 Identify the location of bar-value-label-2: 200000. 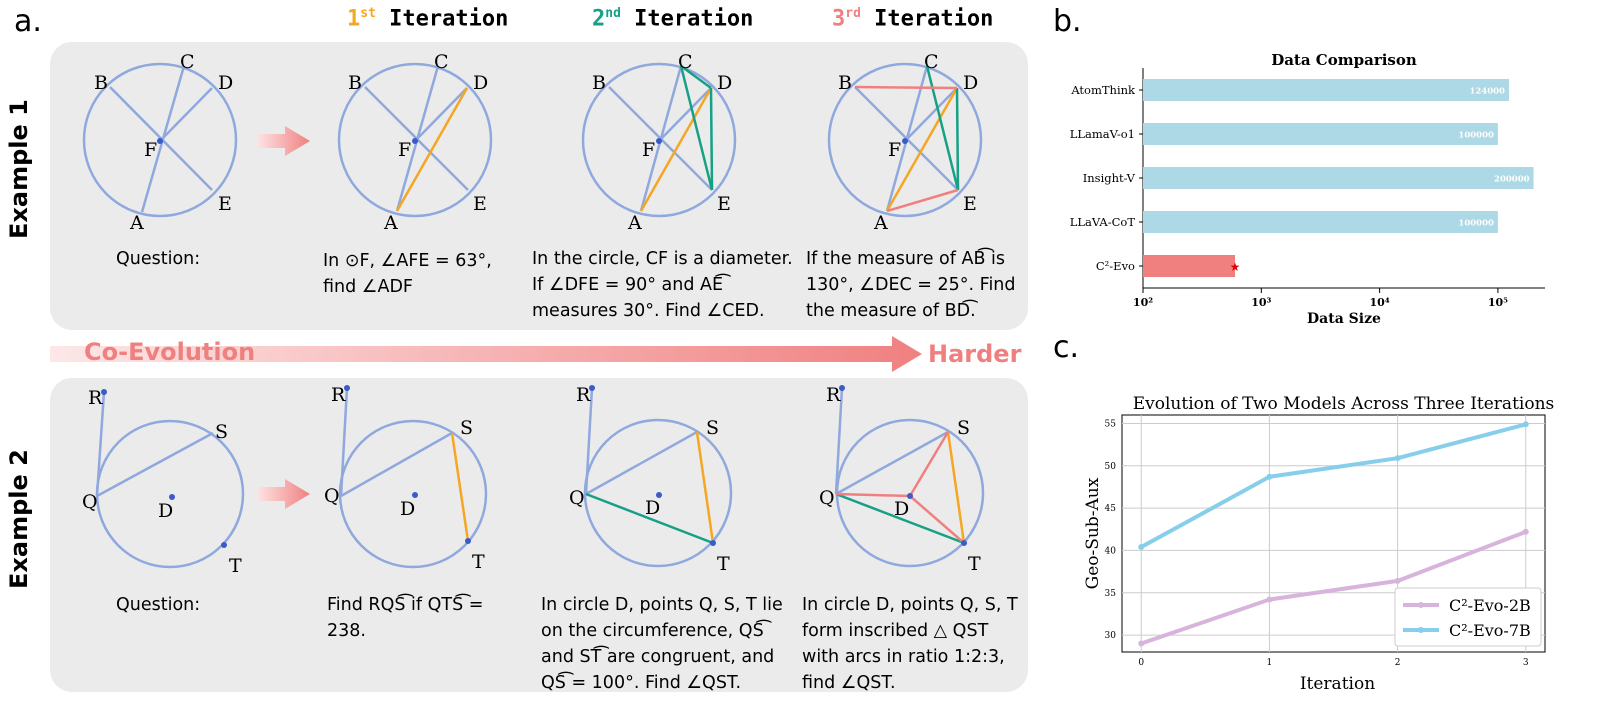
(1512, 180).